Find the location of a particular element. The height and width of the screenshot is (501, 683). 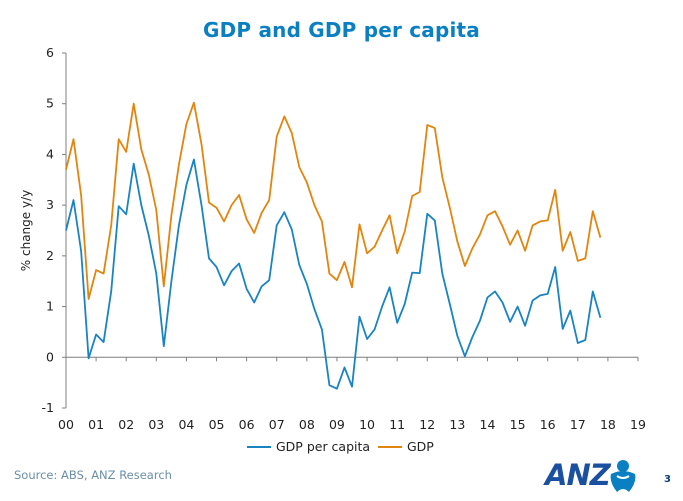

x-tick-label: 14 is located at coordinates (488, 424).